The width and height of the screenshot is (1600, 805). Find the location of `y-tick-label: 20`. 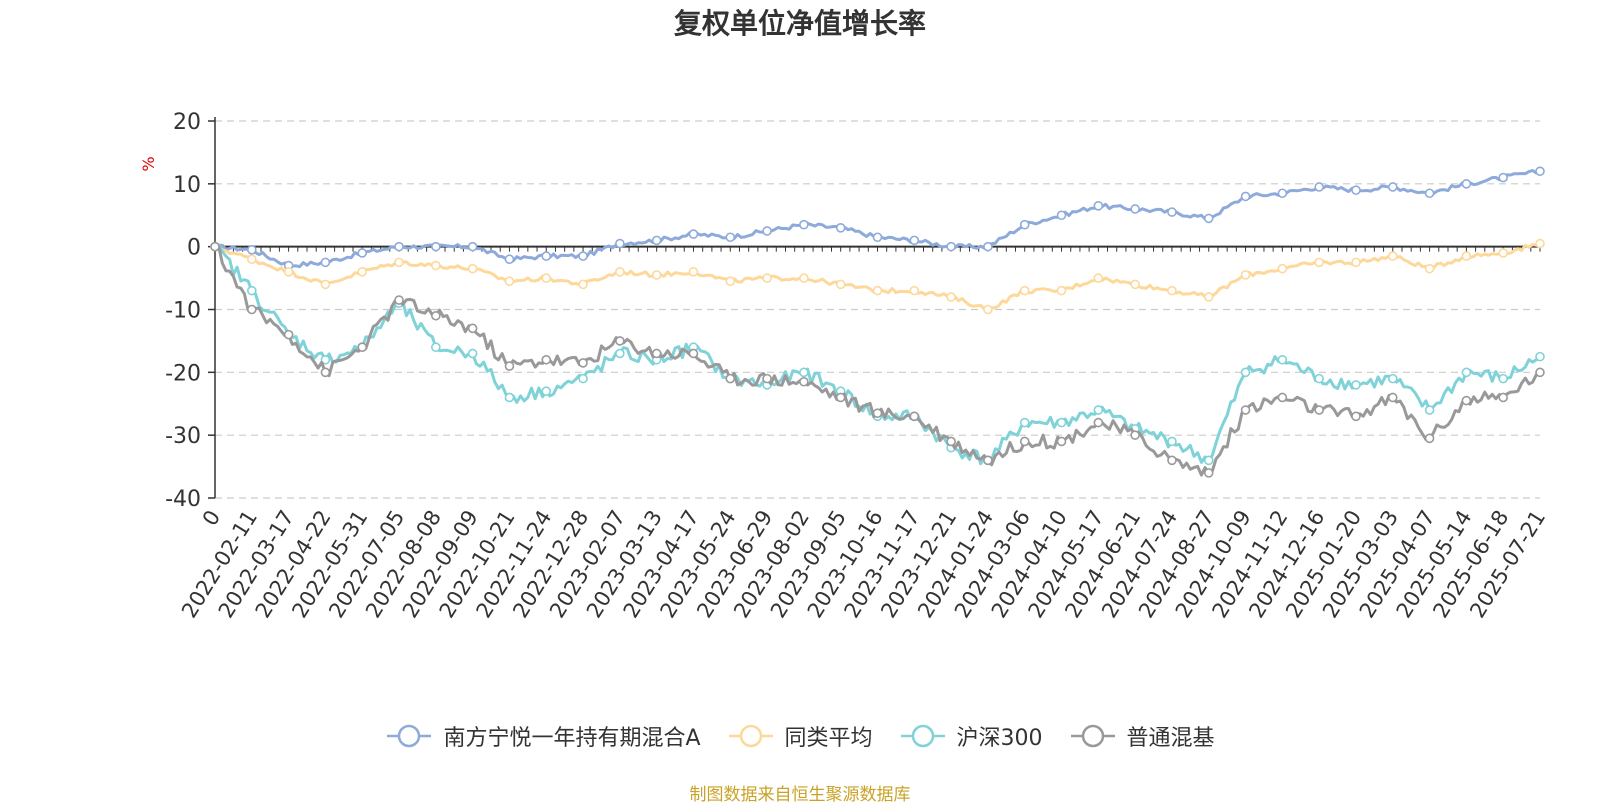

y-tick-label: 20 is located at coordinates (187, 122).